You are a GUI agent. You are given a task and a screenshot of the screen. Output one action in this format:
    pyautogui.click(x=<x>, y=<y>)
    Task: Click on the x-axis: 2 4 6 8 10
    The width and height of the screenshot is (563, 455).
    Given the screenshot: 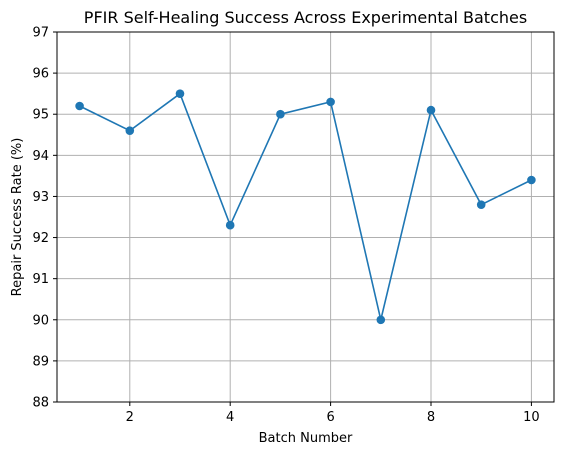 What is the action you would take?
    pyautogui.click(x=333, y=413)
    